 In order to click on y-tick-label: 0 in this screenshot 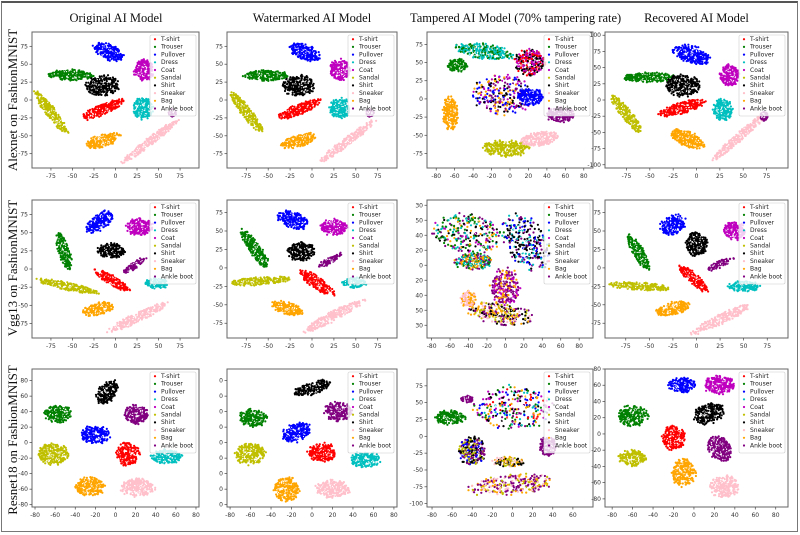, I will do `click(221, 100)`.